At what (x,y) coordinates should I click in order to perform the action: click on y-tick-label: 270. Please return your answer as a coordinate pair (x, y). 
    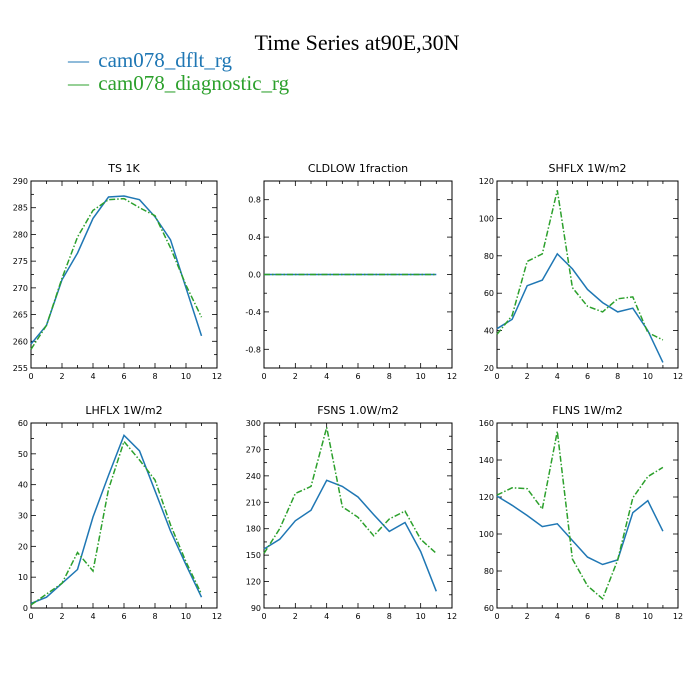
    Looking at the image, I should click on (253, 449).